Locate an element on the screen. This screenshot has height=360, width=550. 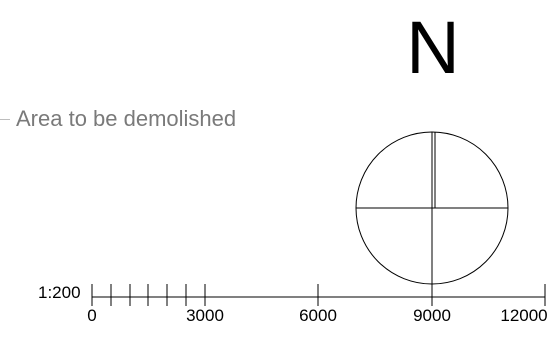
scale-bar is located at coordinates (318, 295).